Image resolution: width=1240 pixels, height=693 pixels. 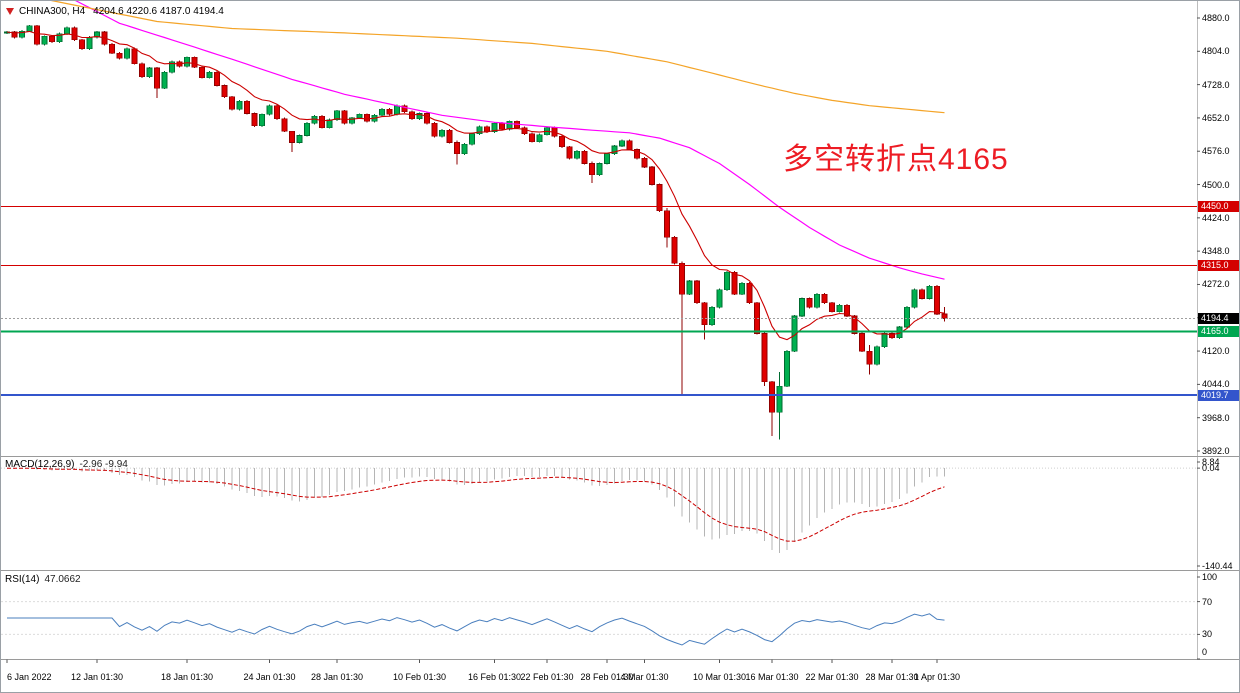 What do you see at coordinates (607, 677) in the screenshot?
I see `time-axis-label: 28 Feb 01:30` at bounding box center [607, 677].